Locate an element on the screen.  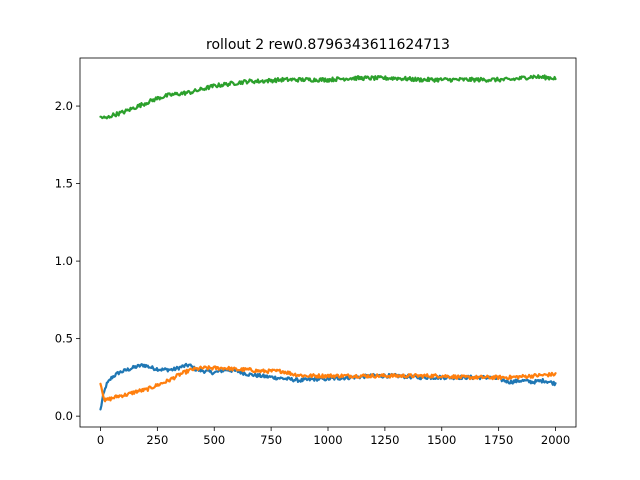
series-line-green is located at coordinates (328, 97).